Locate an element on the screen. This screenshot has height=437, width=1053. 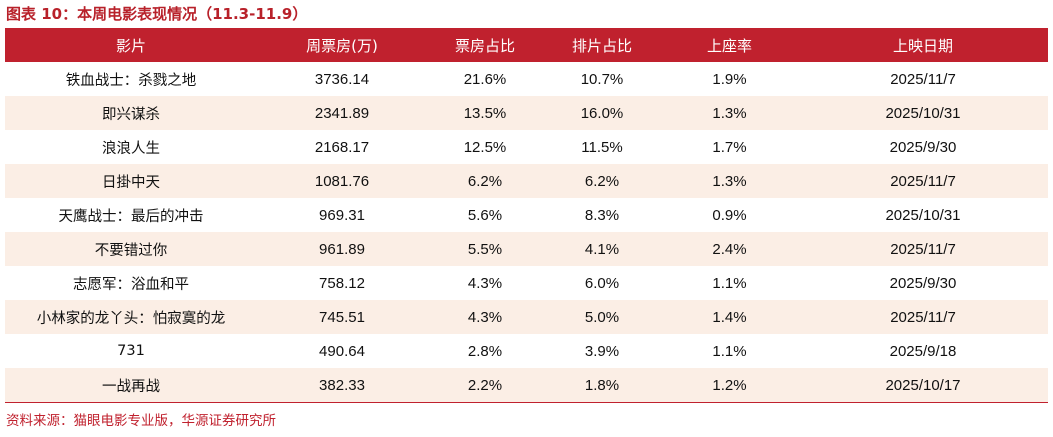
figure-title: 图表 10：本周电影表现情况（11.3-11.9） is located at coordinates (157, 14).